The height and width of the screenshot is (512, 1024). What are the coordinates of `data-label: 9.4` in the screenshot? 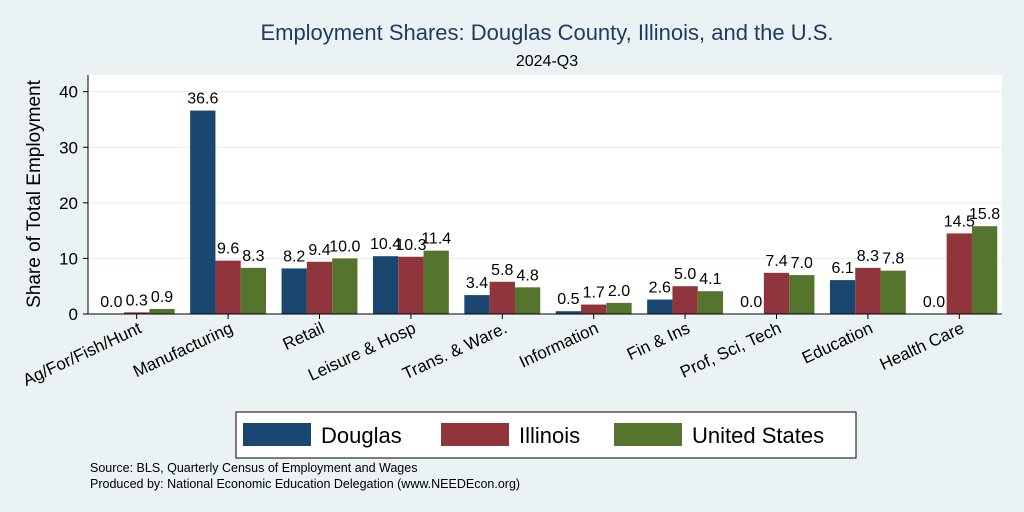 It's located at (319, 250).